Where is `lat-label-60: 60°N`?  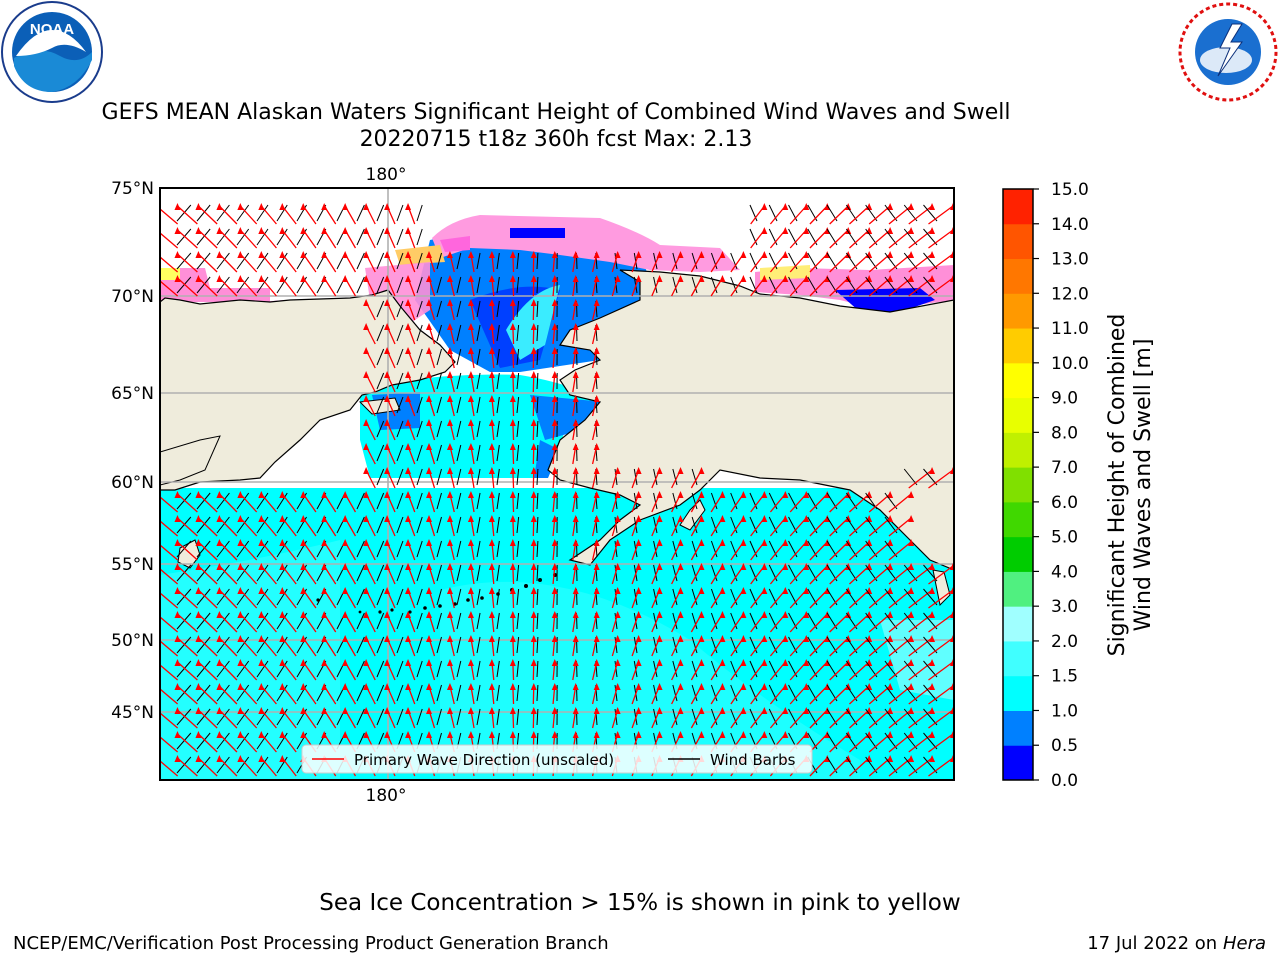 lat-label-60: 60°N is located at coordinates (132, 483).